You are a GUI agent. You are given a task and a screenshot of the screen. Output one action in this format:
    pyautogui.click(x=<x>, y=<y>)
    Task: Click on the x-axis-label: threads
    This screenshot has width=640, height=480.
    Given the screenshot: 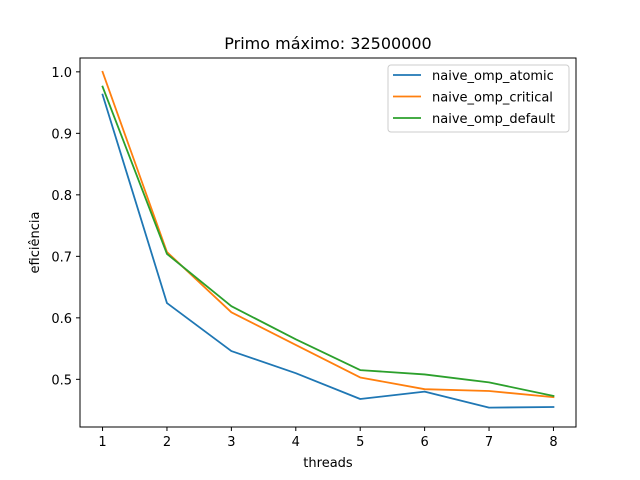 What is the action you would take?
    pyautogui.click(x=328, y=463)
    